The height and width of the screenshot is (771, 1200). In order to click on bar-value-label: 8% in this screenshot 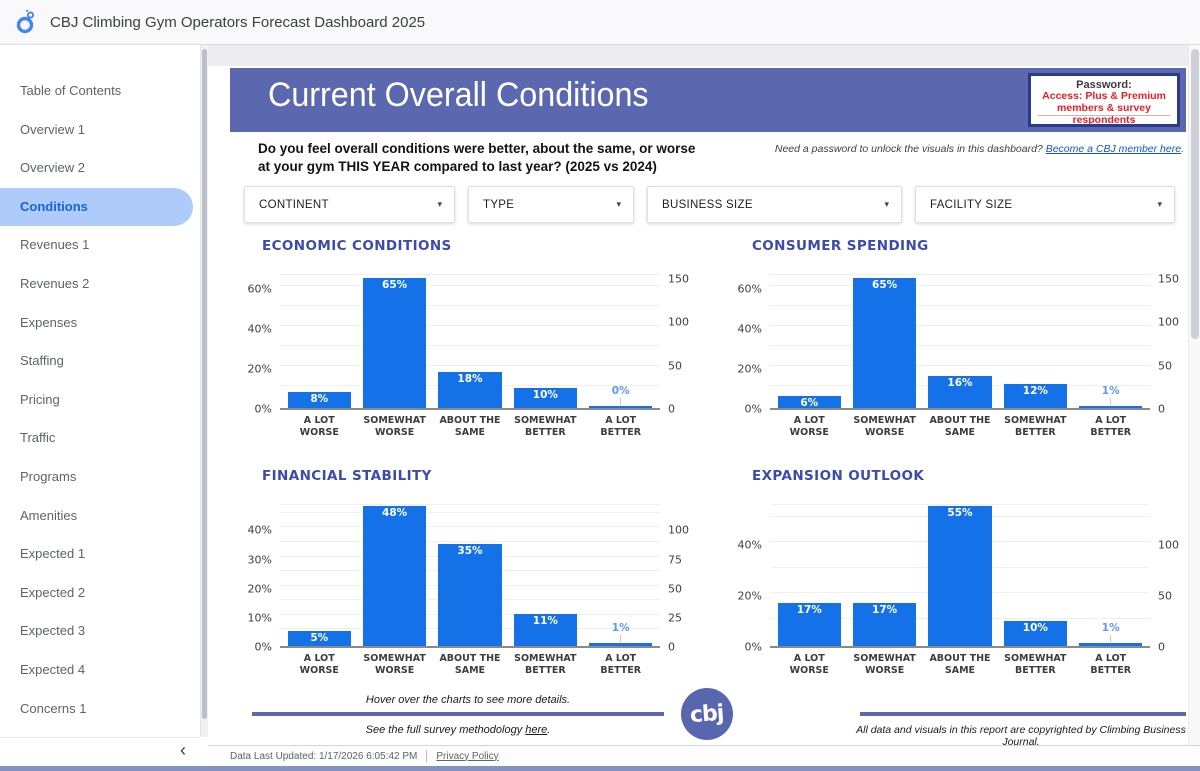, I will do `click(319, 399)`.